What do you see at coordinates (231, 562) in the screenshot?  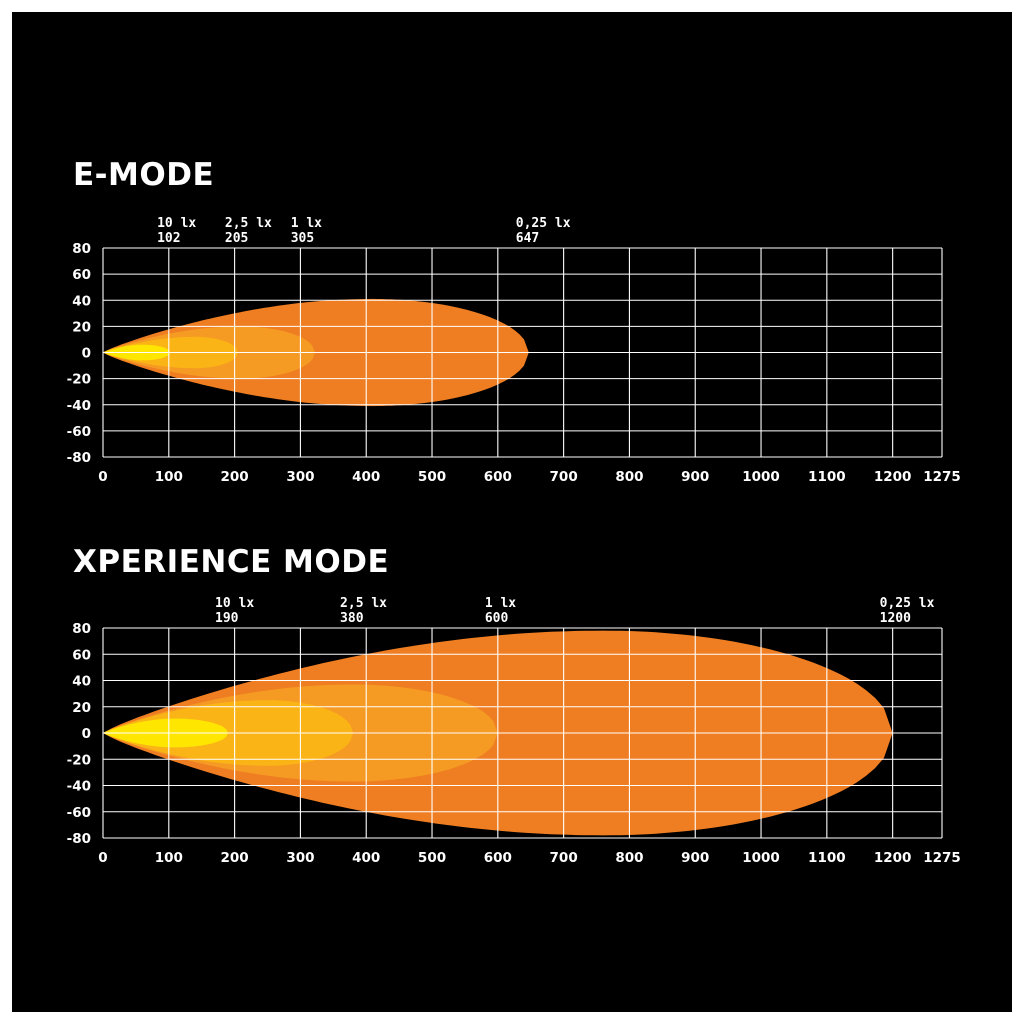 I see `xperience-title: XPERIENCE MODE` at bounding box center [231, 562].